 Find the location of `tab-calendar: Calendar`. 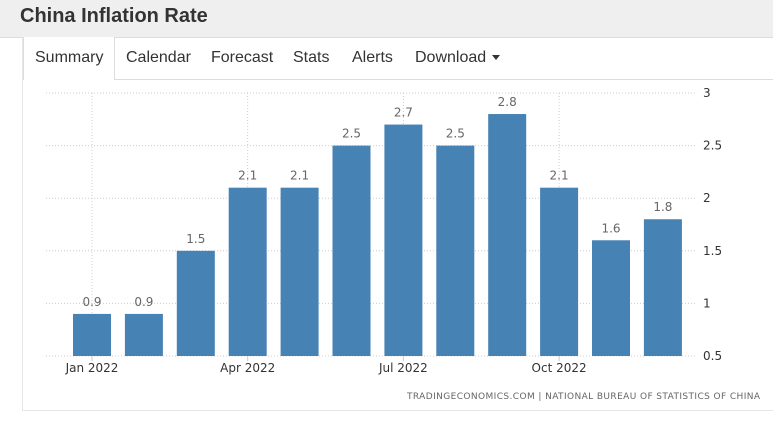

tab-calendar: Calendar is located at coordinates (158, 57).